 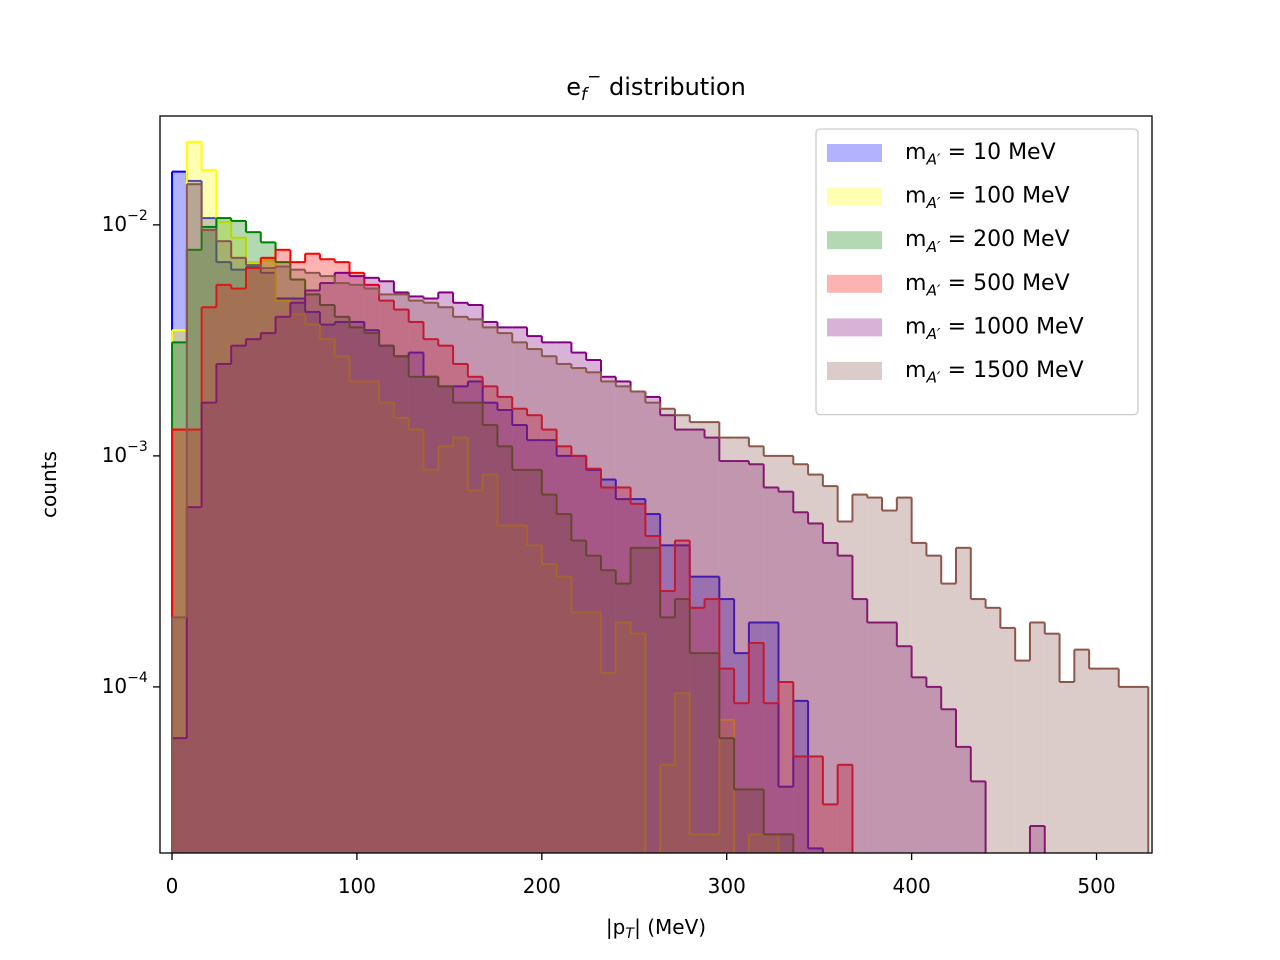 What do you see at coordinates (980, 154) in the screenshot?
I see `legend-label: mA′ = 10 MeV` at bounding box center [980, 154].